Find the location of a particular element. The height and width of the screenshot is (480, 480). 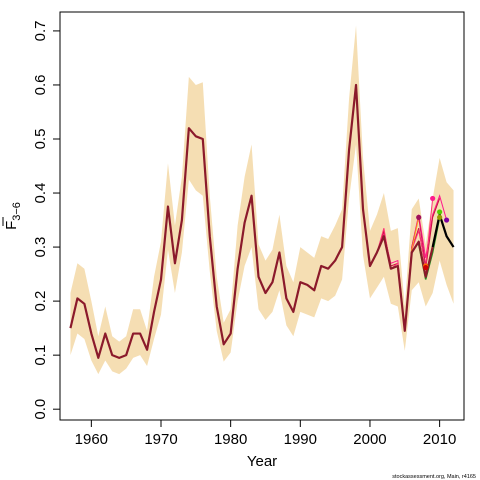

y-axis-title: F3−6 is located at coordinates (12, 216).